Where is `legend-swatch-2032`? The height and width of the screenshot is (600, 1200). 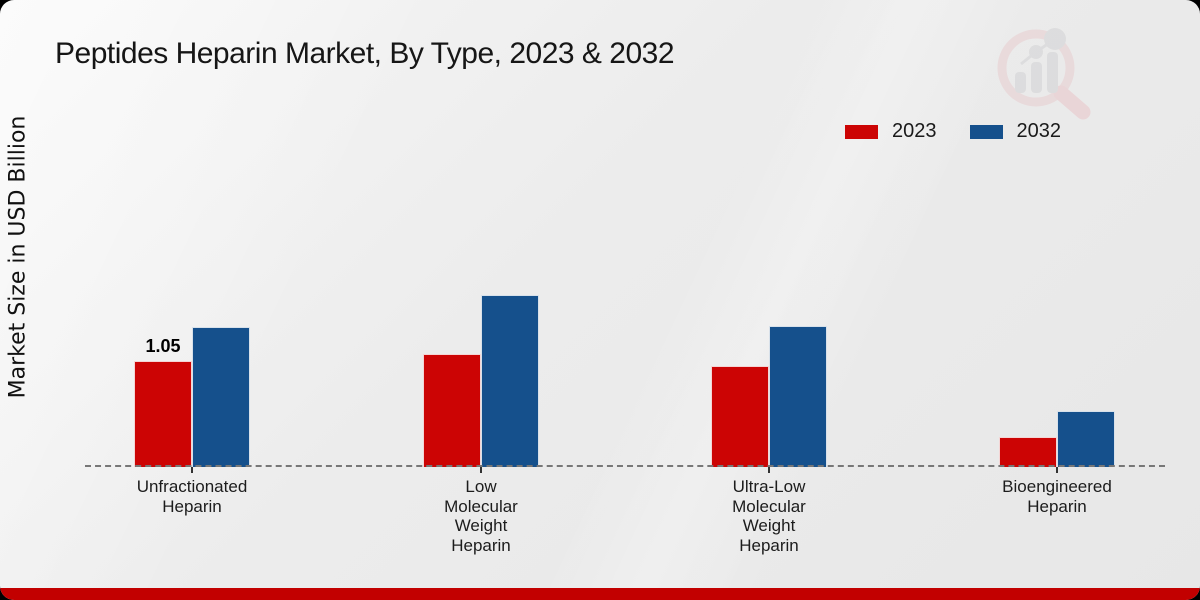 legend-swatch-2032 is located at coordinates (986, 131).